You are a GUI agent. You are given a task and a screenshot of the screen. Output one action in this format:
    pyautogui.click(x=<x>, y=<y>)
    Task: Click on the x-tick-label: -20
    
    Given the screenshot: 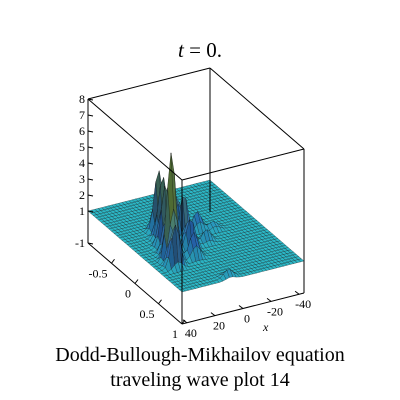 What is the action you would take?
    pyautogui.click(x=275, y=311)
    